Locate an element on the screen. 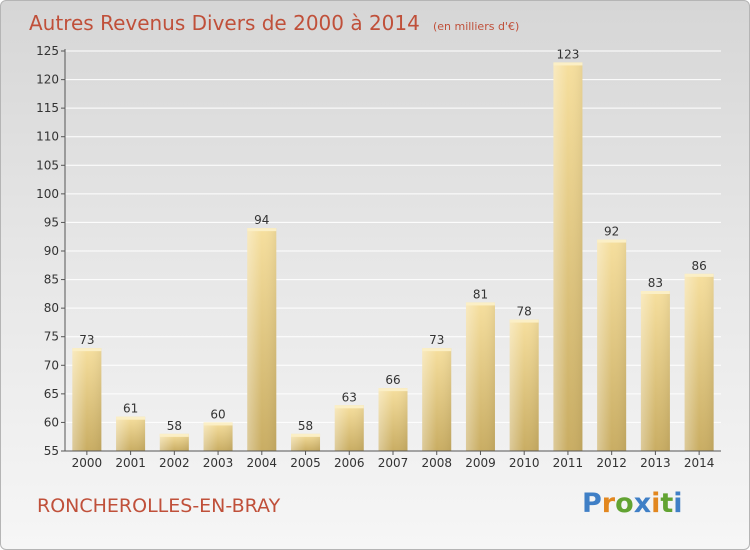 The height and width of the screenshot is (550, 750). x-tick-label: 2012 is located at coordinates (611, 463).